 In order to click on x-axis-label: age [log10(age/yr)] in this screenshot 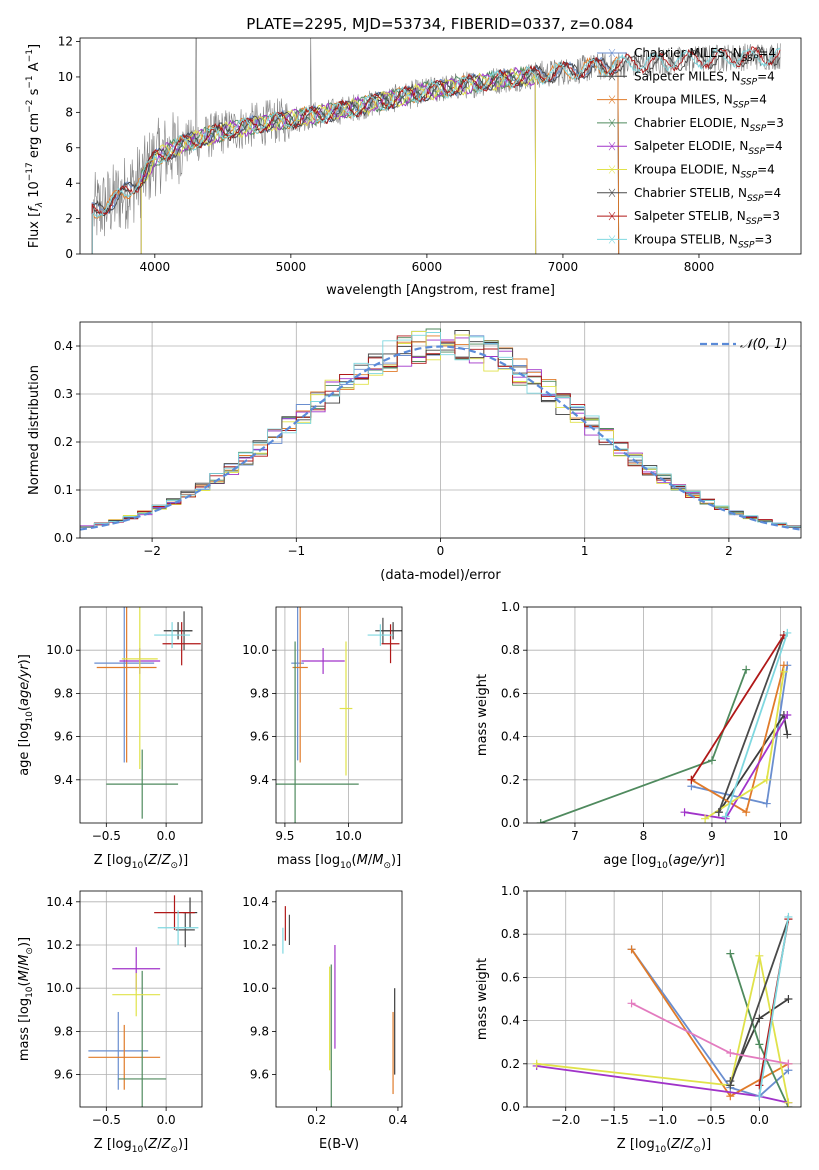, I will do `click(664, 862)`.